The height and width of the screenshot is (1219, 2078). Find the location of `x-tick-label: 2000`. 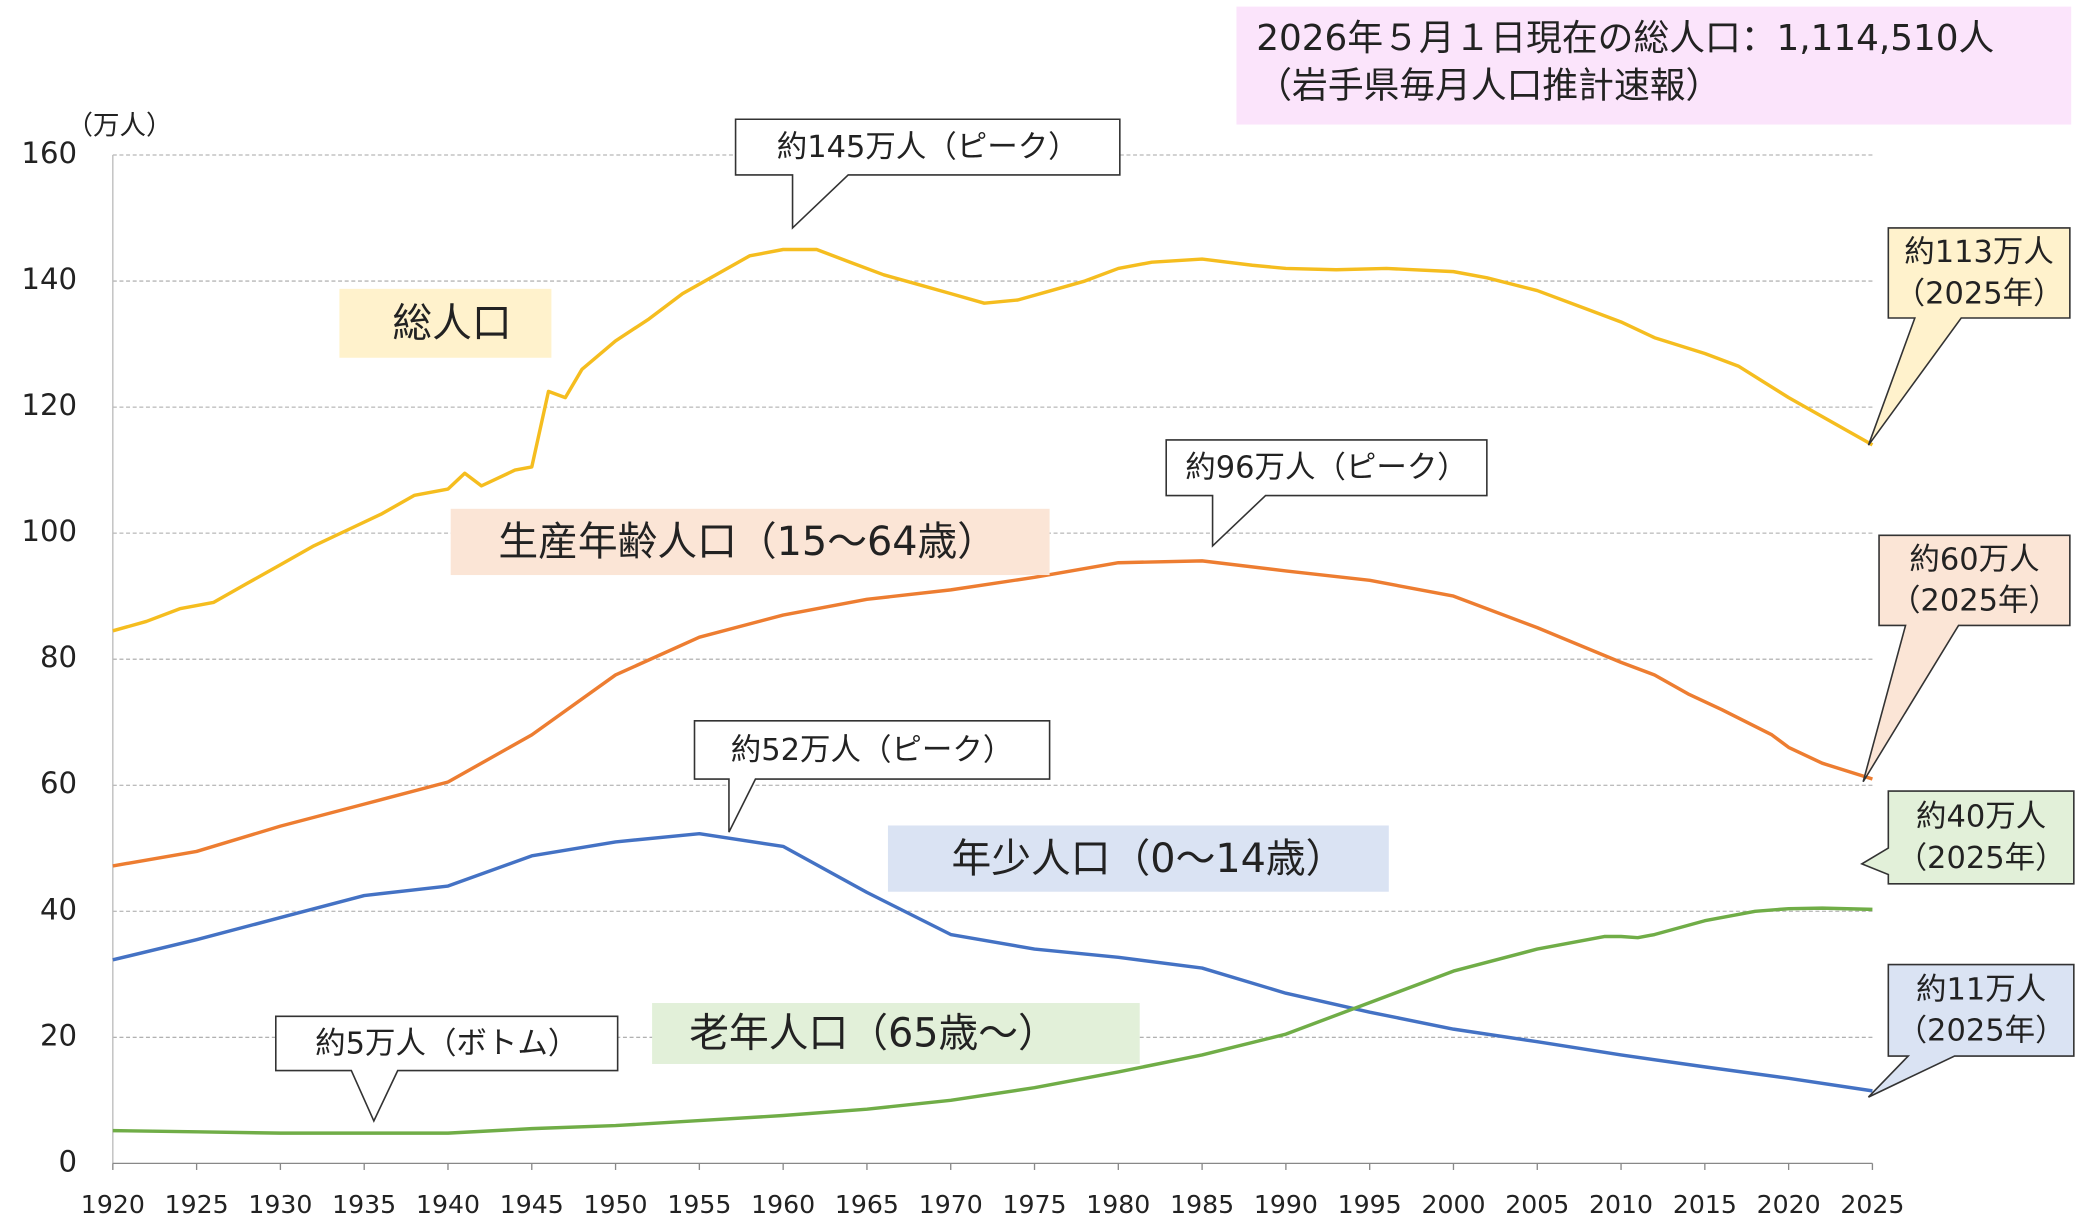

x-tick-label: 2000 is located at coordinates (1453, 1204).